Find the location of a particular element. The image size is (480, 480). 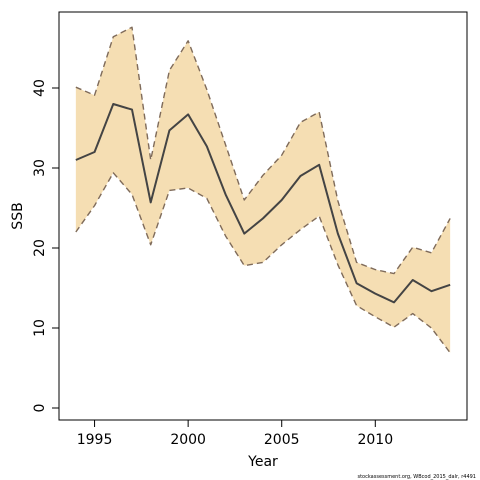

x-axis-title: Year is located at coordinates (262, 462).